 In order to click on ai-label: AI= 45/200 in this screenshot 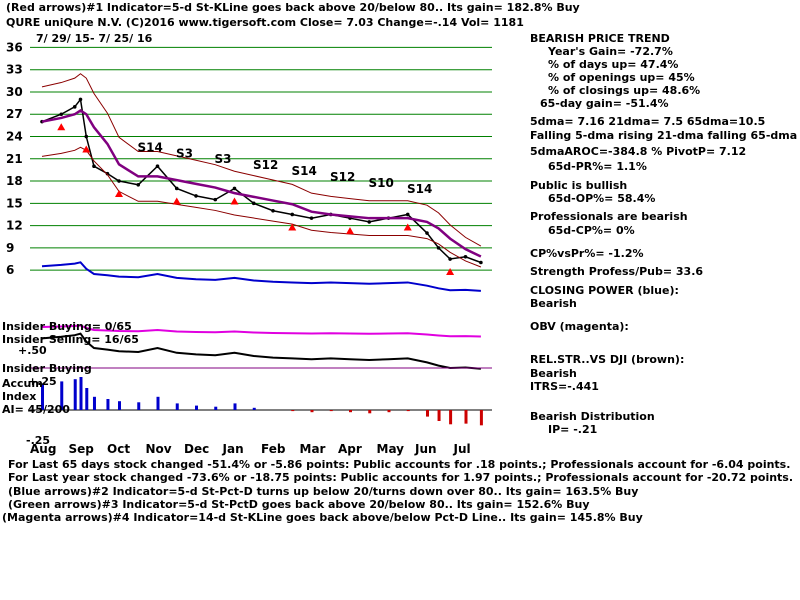, I will do `click(36, 409)`.